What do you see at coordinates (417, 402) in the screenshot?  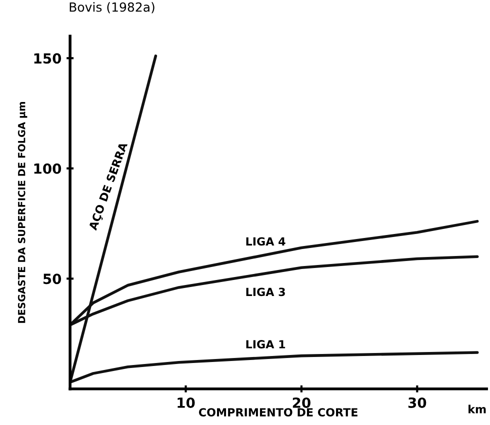 I see `x-tick-label: 30` at bounding box center [417, 402].